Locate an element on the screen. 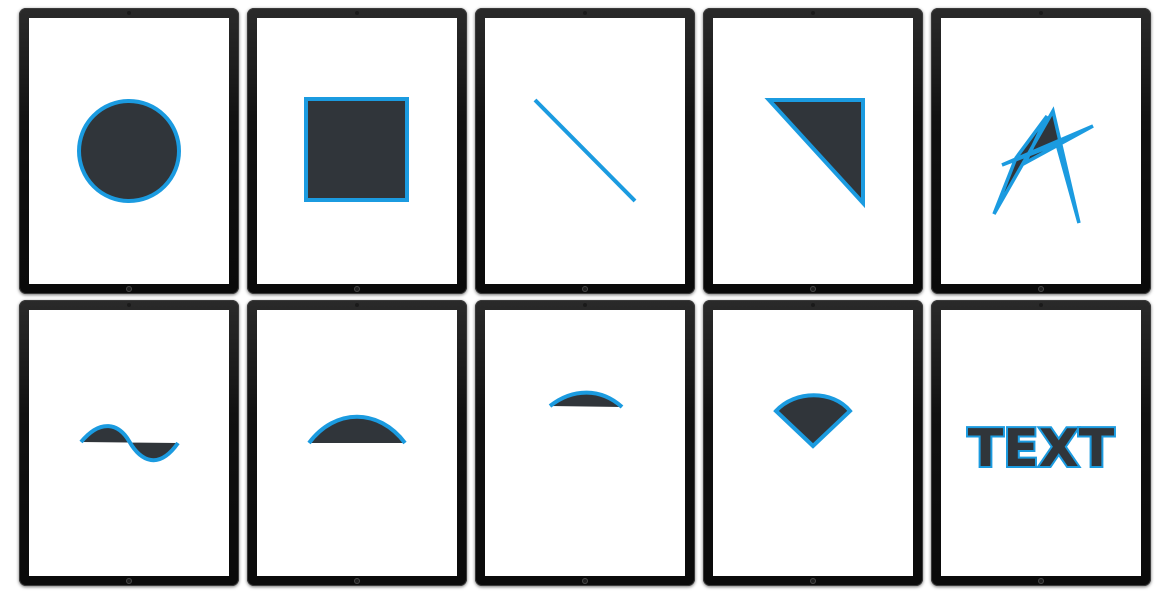  arch-shape is located at coordinates (357, 429).